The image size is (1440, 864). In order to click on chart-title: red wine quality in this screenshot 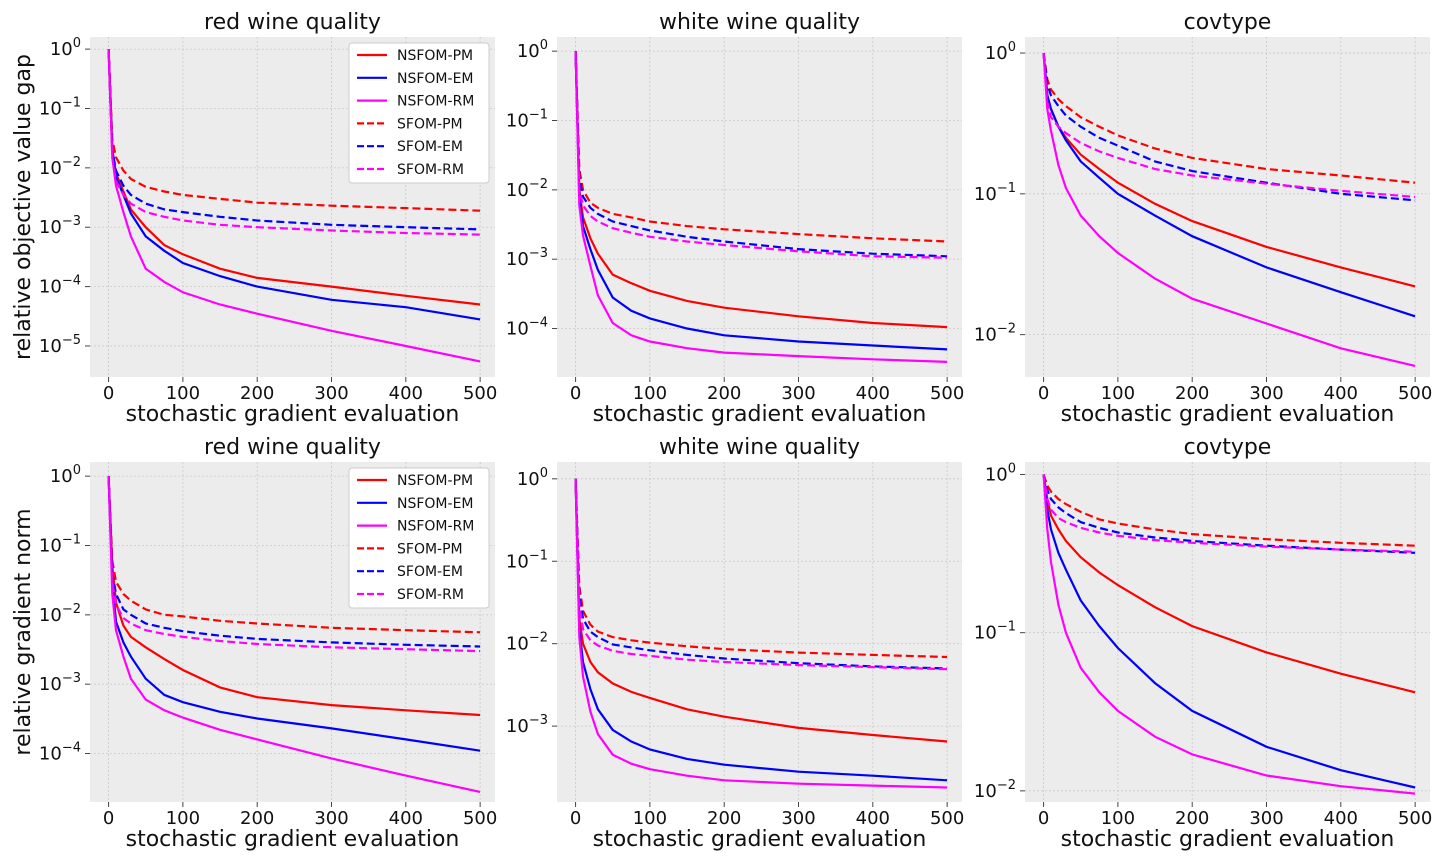, I will do `click(292, 447)`.